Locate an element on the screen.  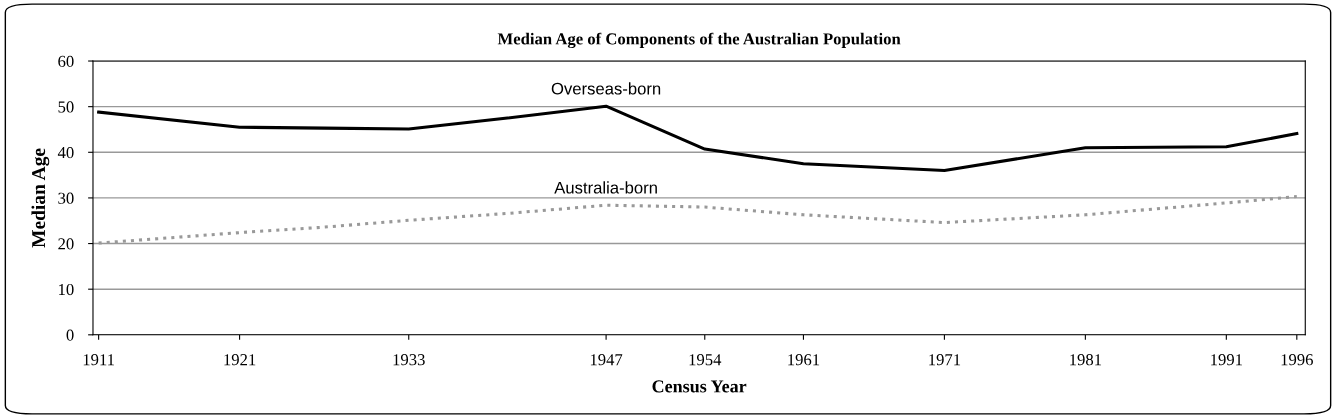
x-tick-label: 1971 is located at coordinates (945, 360).